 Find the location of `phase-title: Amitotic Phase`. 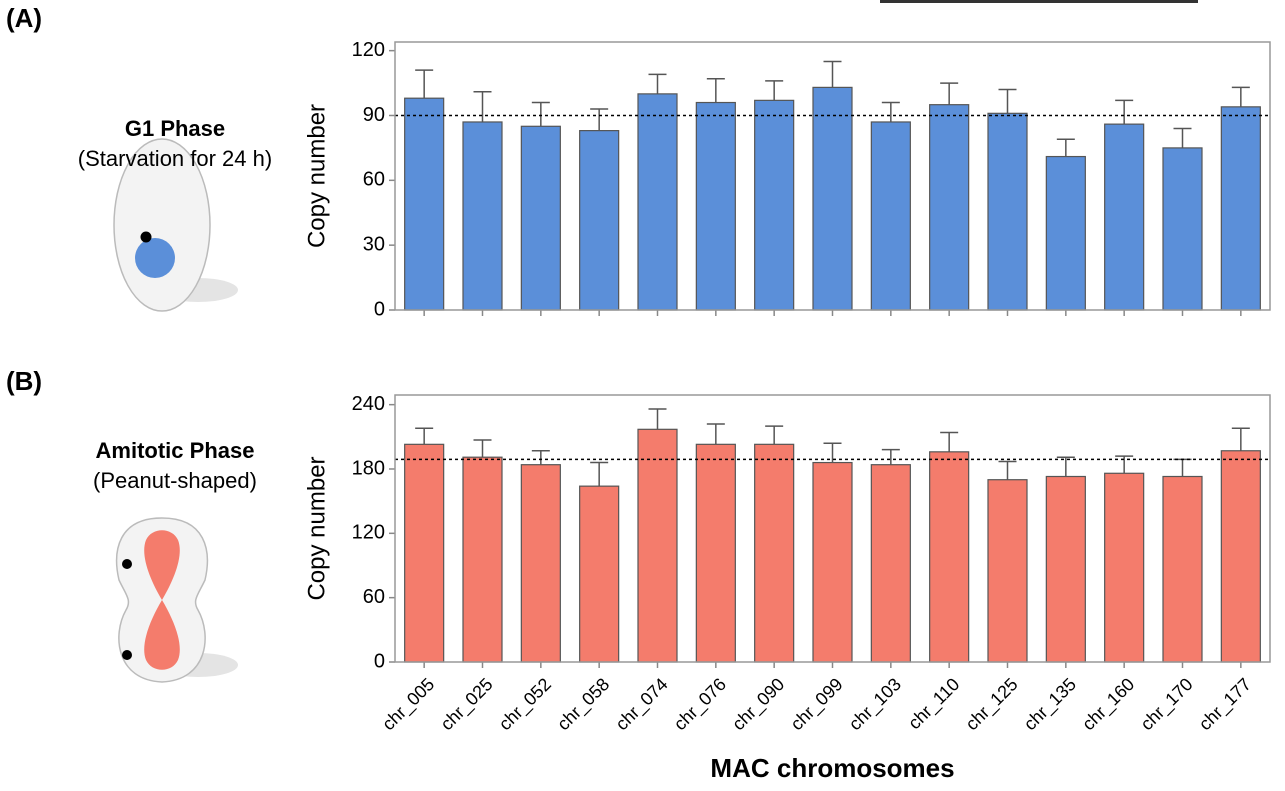

phase-title: Amitotic Phase is located at coordinates (175, 450).